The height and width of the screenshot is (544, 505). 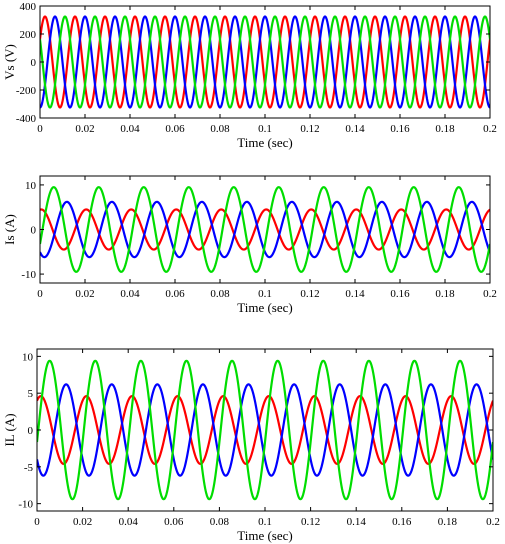 What do you see at coordinates (9, 62) in the screenshot?
I see `y-axis-label-vs: Vs (V)` at bounding box center [9, 62].